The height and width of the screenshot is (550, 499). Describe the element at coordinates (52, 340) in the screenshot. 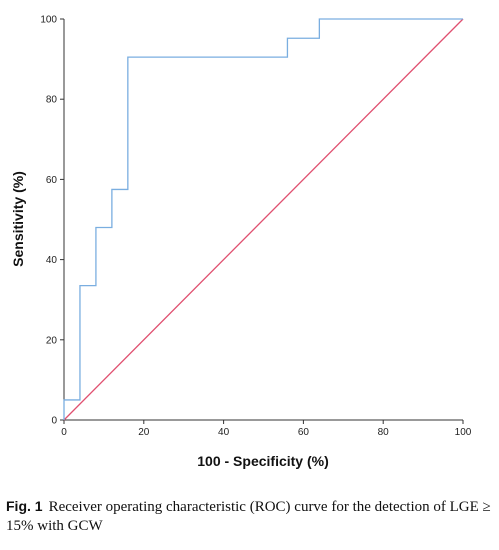

I see `y-tick-label: 20` at that location.